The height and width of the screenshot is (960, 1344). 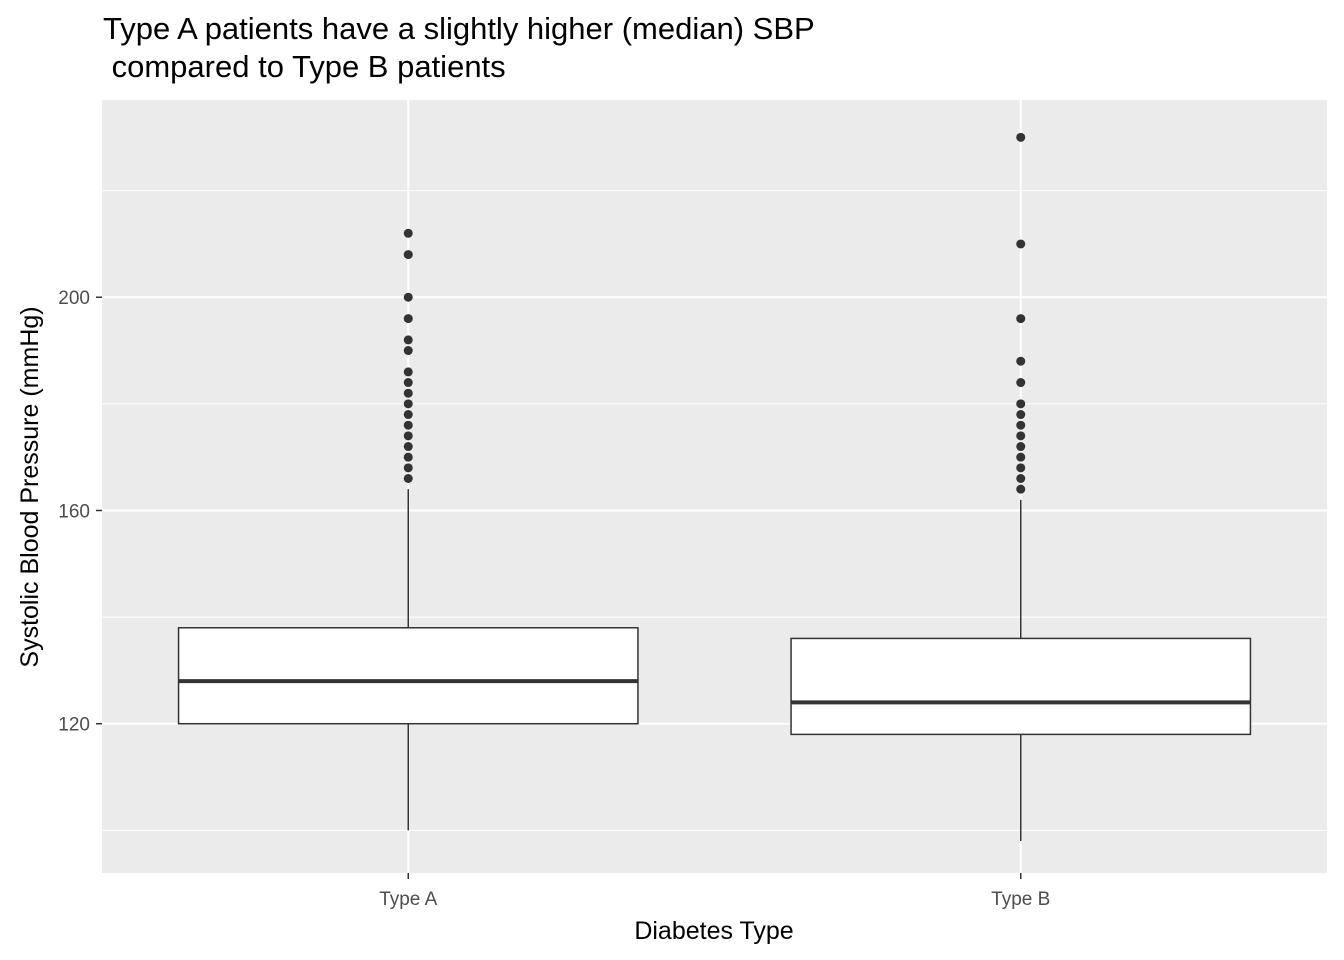 I want to click on x-tick-label: Type B, so click(x=1020, y=899).